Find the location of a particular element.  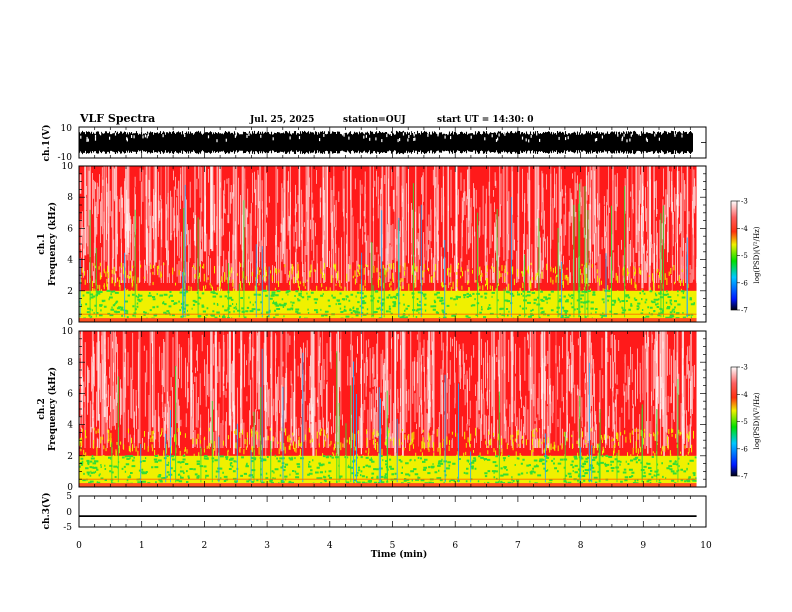

ch2-spectrogram-ytick-label: 0 is located at coordinates (70, 488).